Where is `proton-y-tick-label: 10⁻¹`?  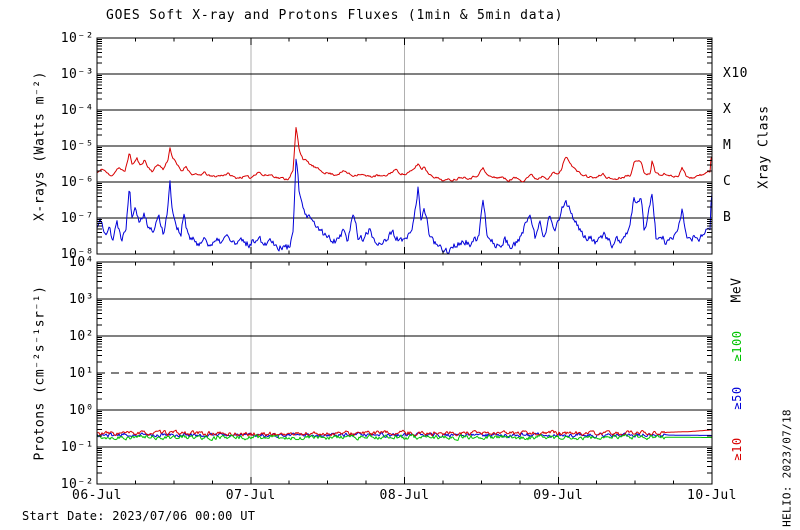 proton-y-tick-label: 10⁻¹ is located at coordinates (77, 447).